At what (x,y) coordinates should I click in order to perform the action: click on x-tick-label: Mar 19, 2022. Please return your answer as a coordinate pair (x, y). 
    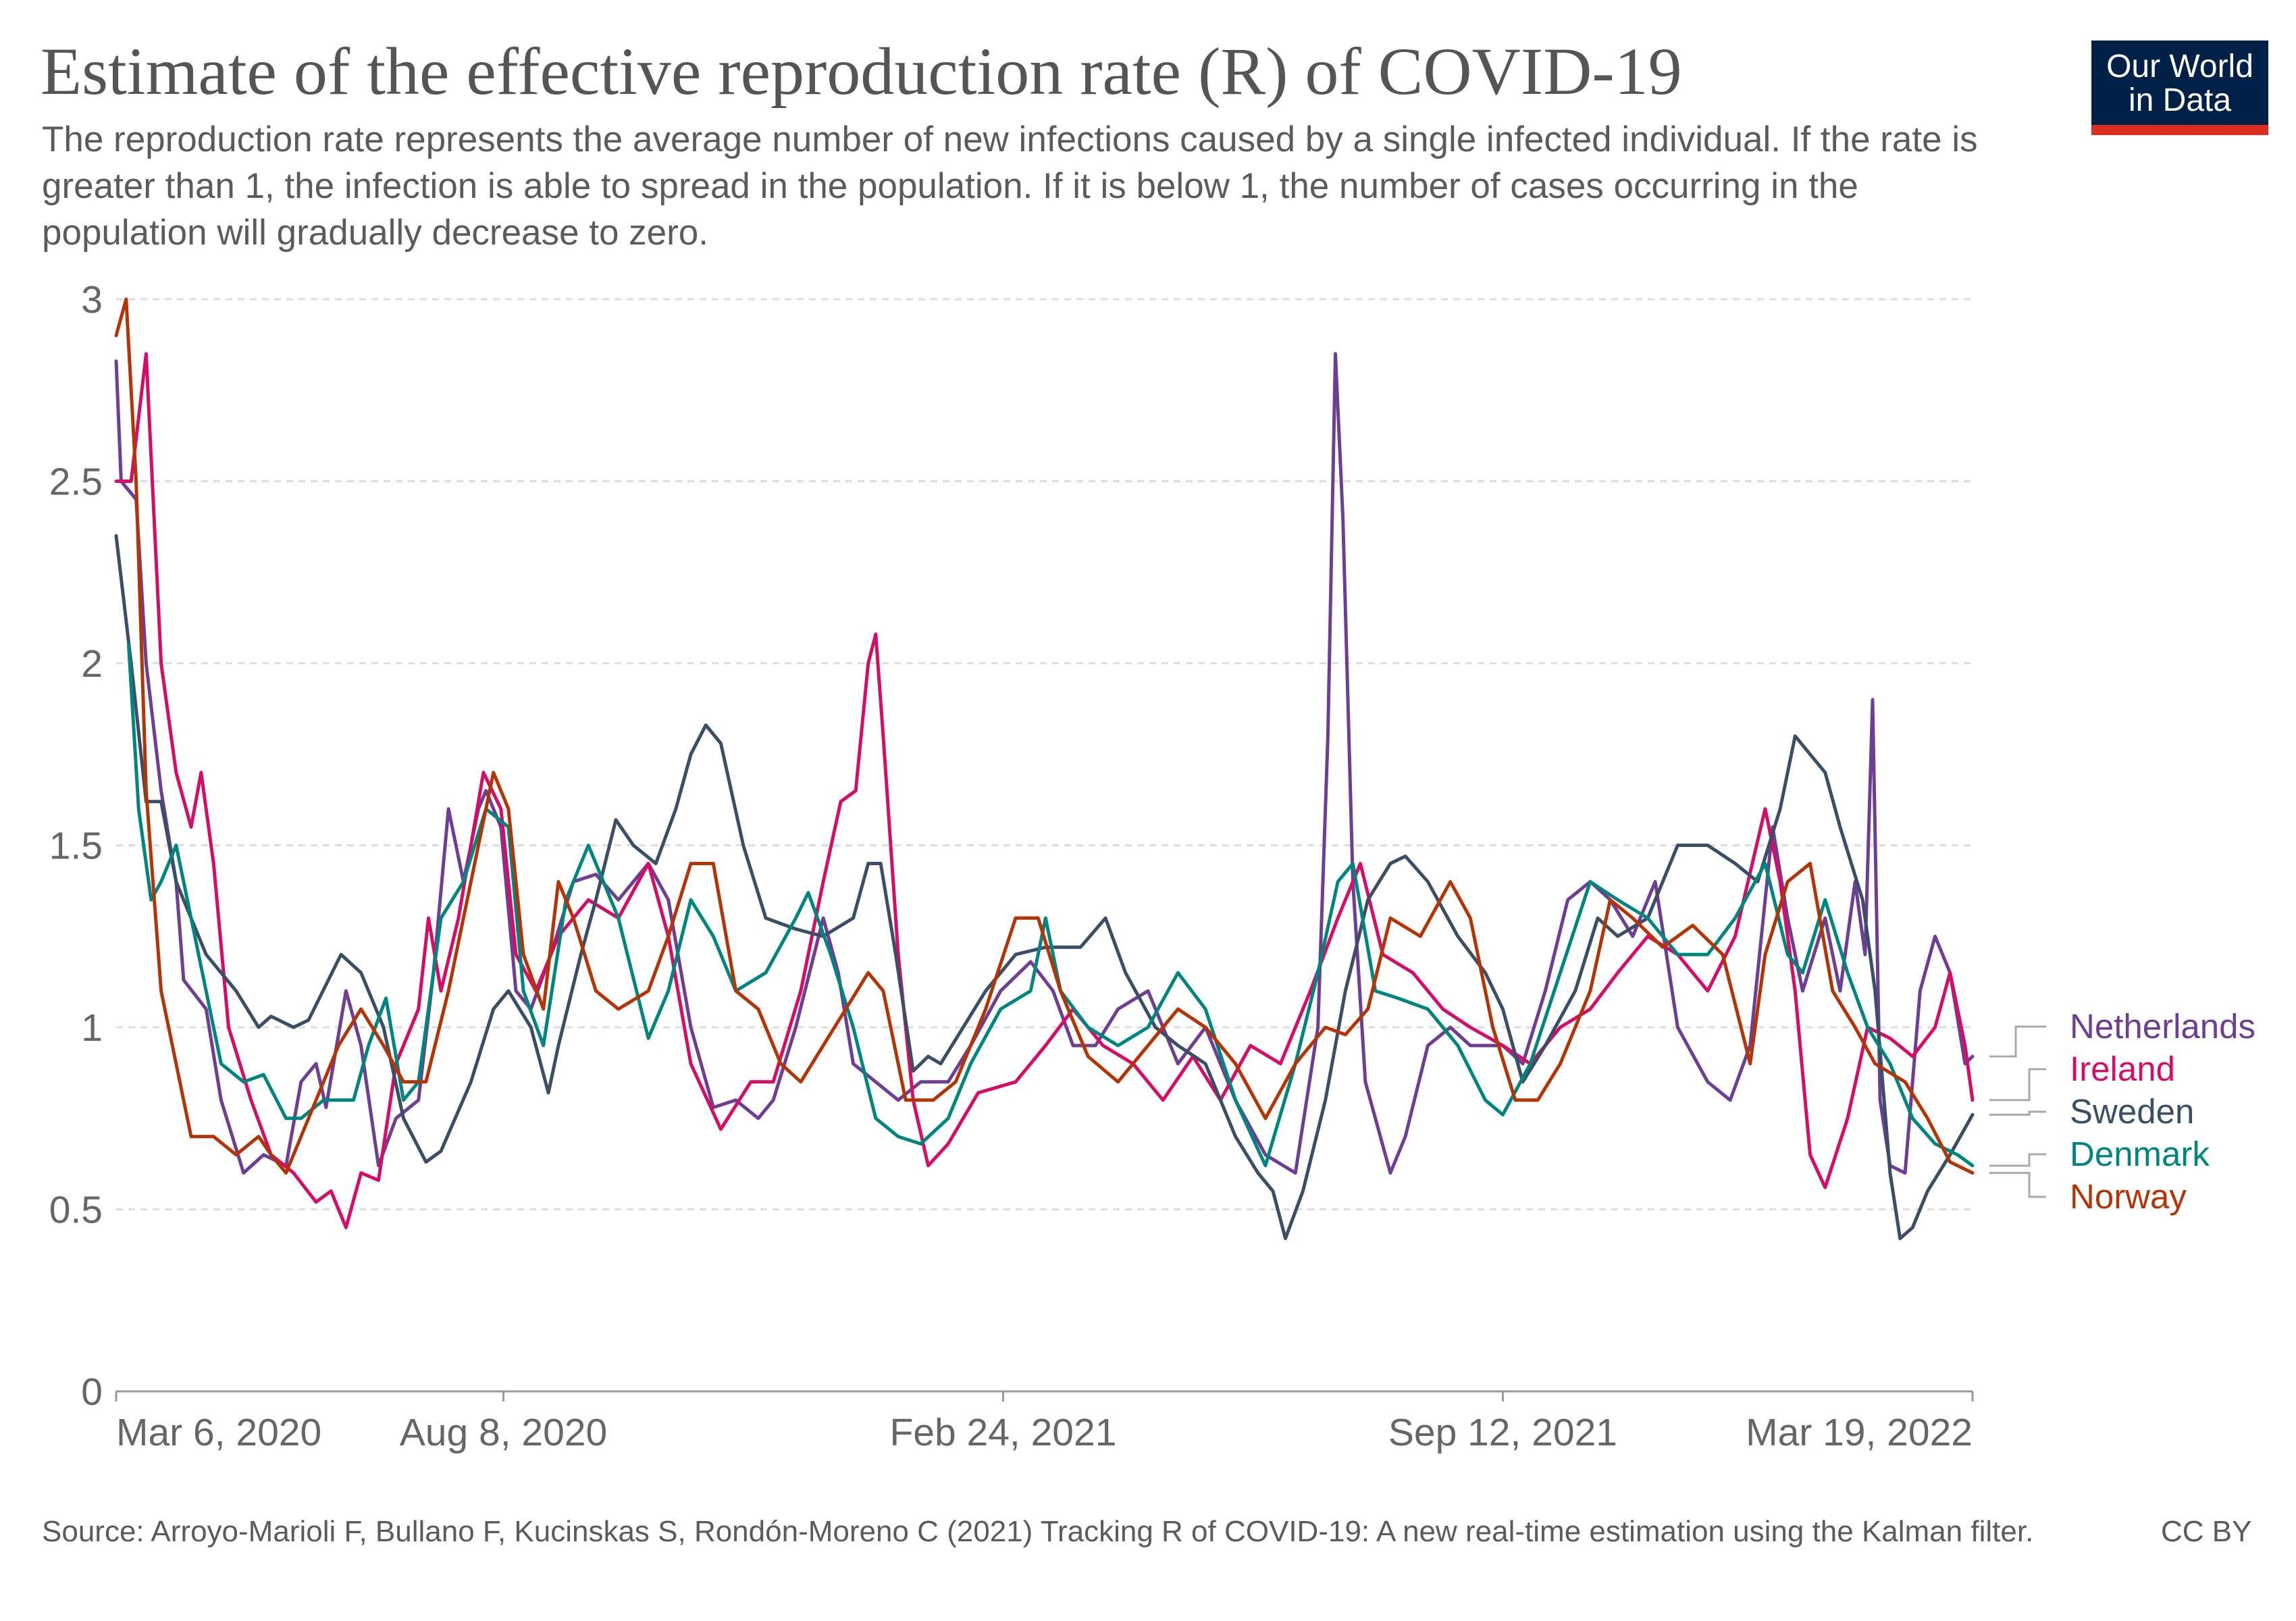
    Looking at the image, I should click on (1859, 1432).